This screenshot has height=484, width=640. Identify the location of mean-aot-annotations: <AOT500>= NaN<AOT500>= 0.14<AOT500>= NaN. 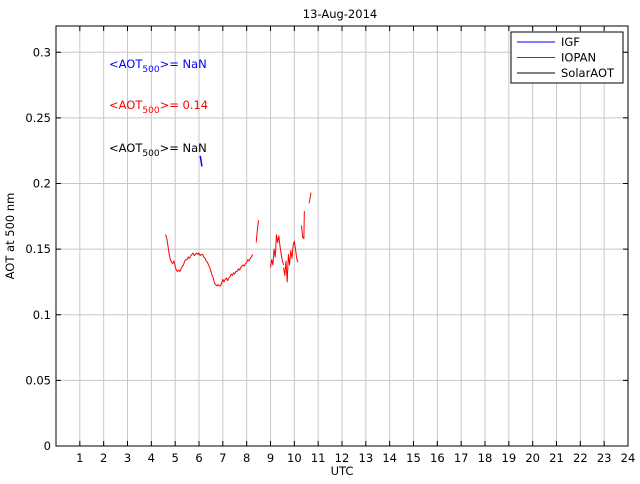
(158, 108).